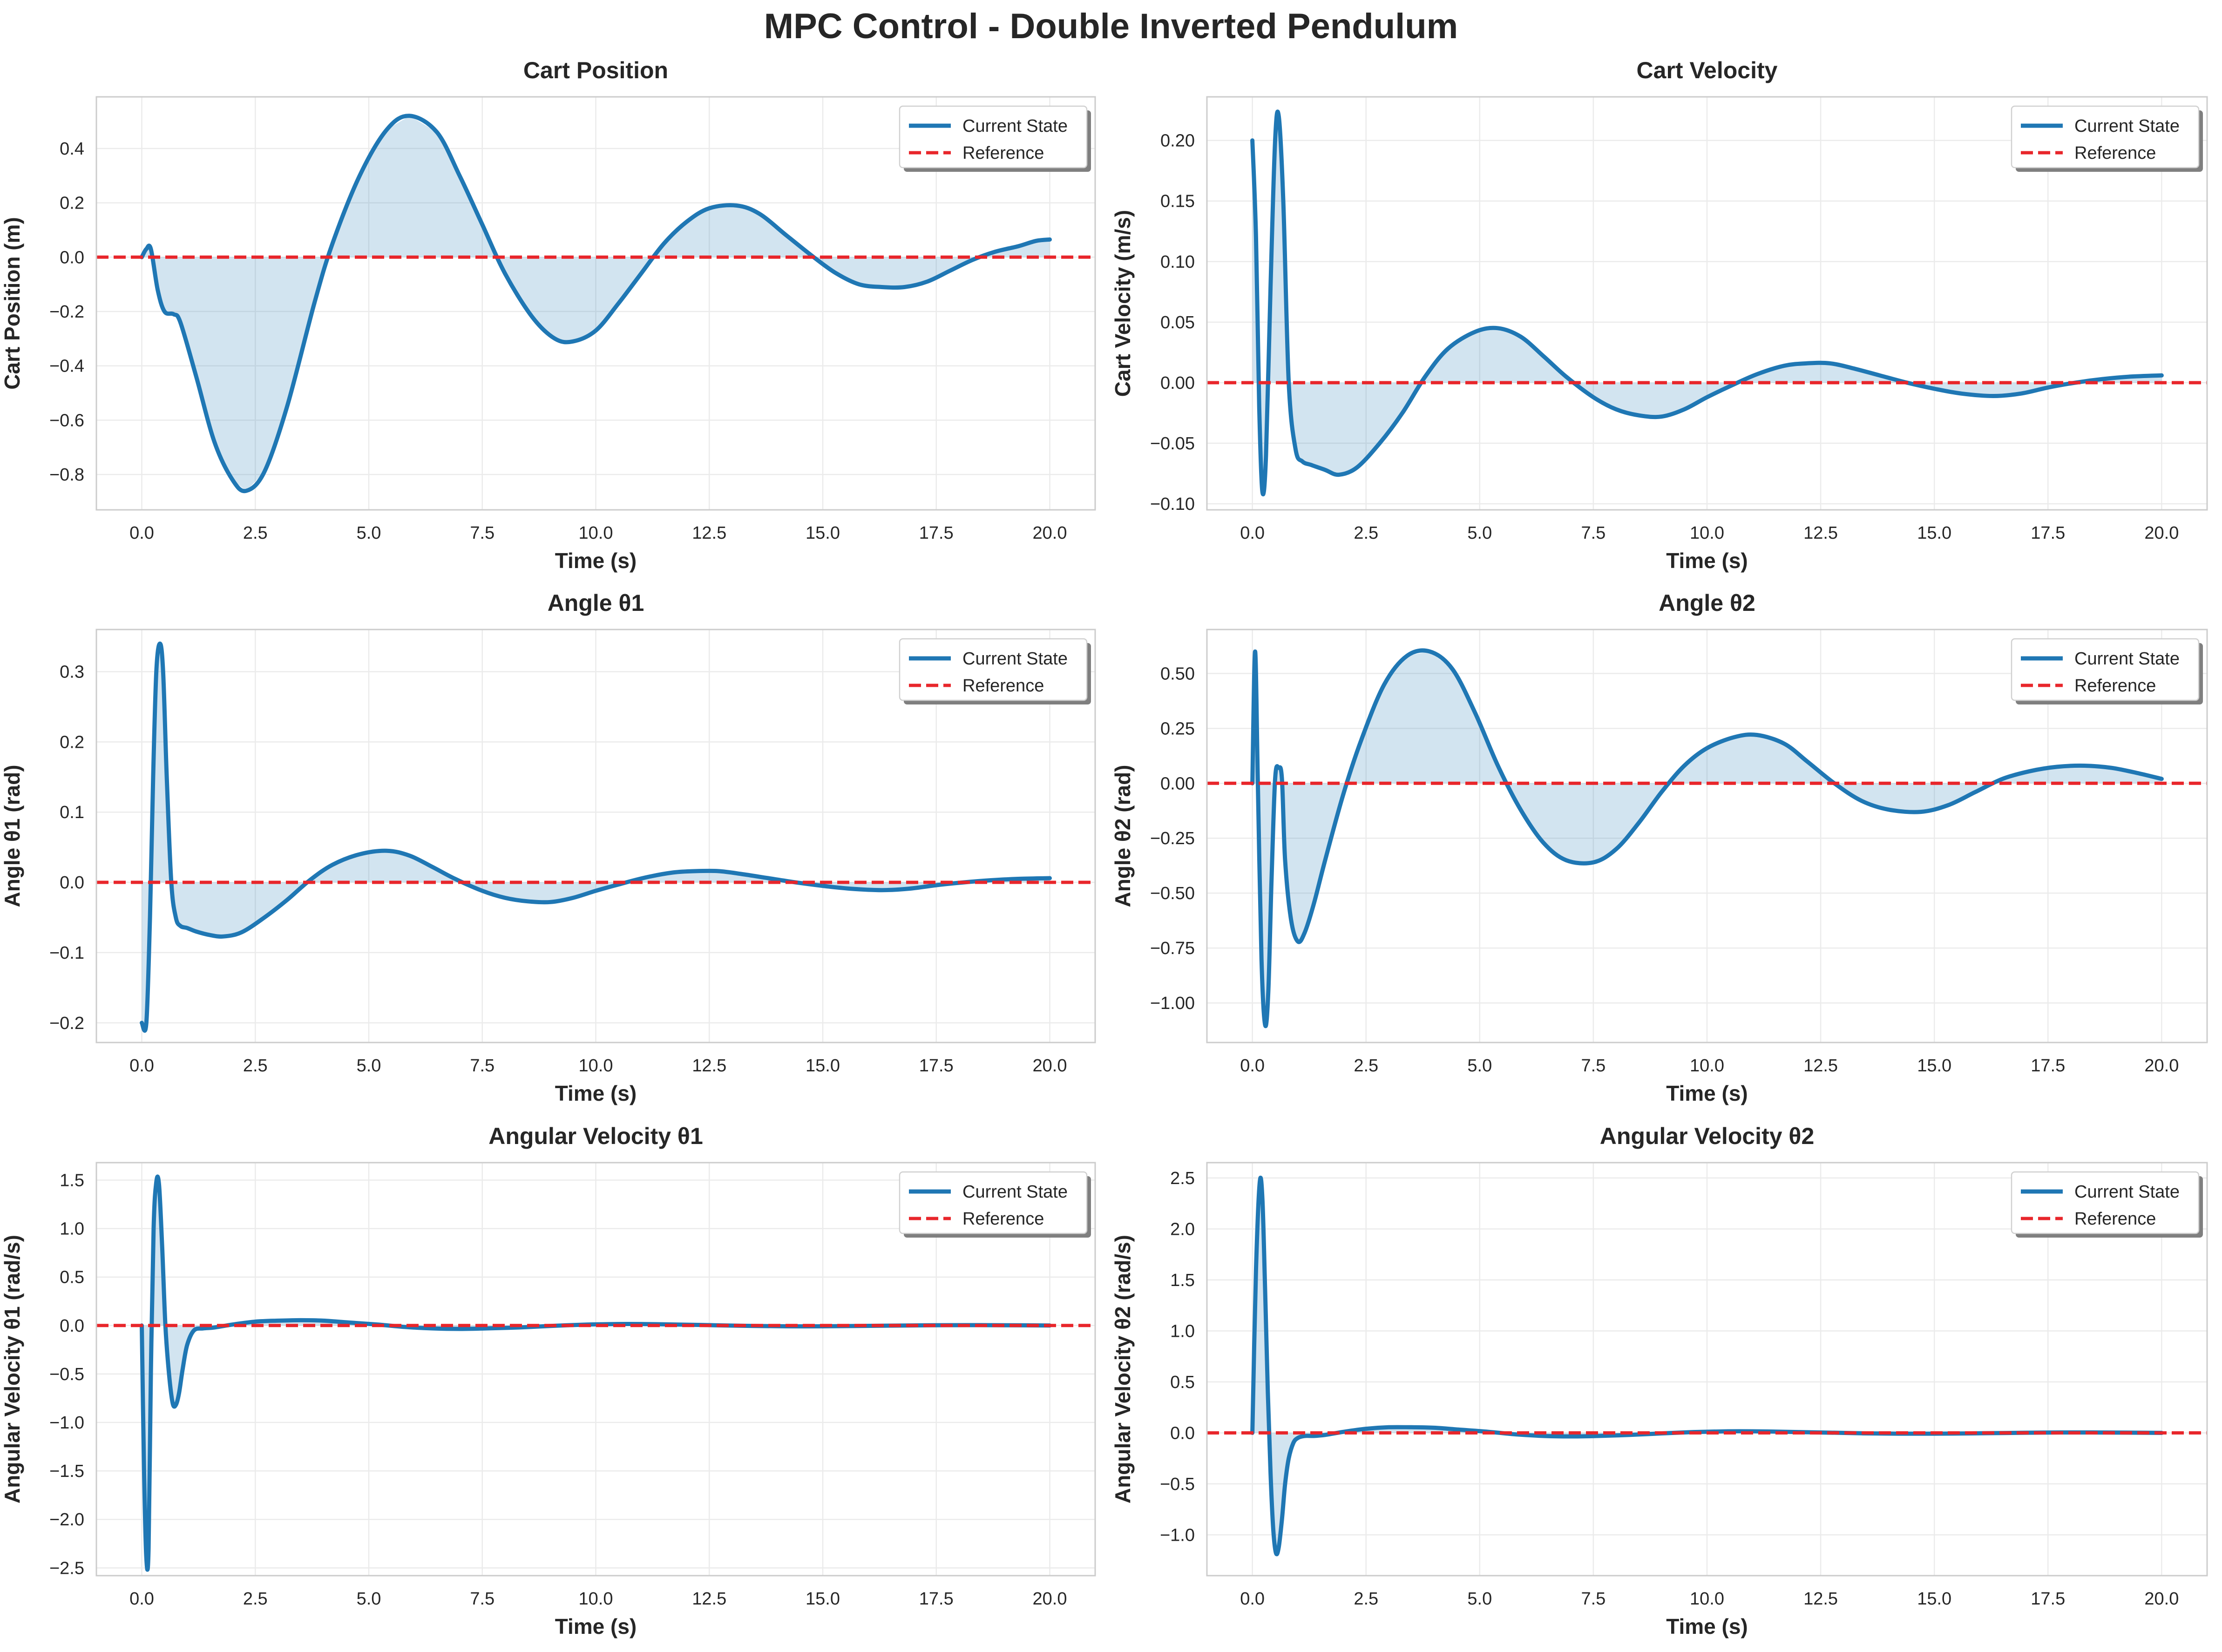  What do you see at coordinates (1177, 728) in the screenshot?
I see `y-tick-label: 0.25` at bounding box center [1177, 728].